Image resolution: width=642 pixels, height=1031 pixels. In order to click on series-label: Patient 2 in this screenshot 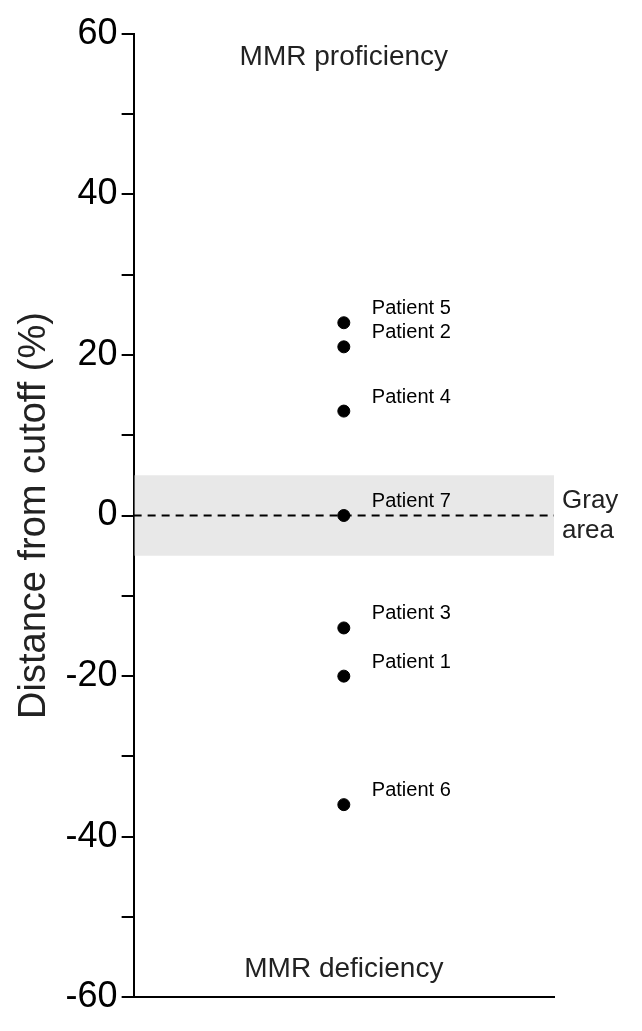, I will do `click(411, 331)`.